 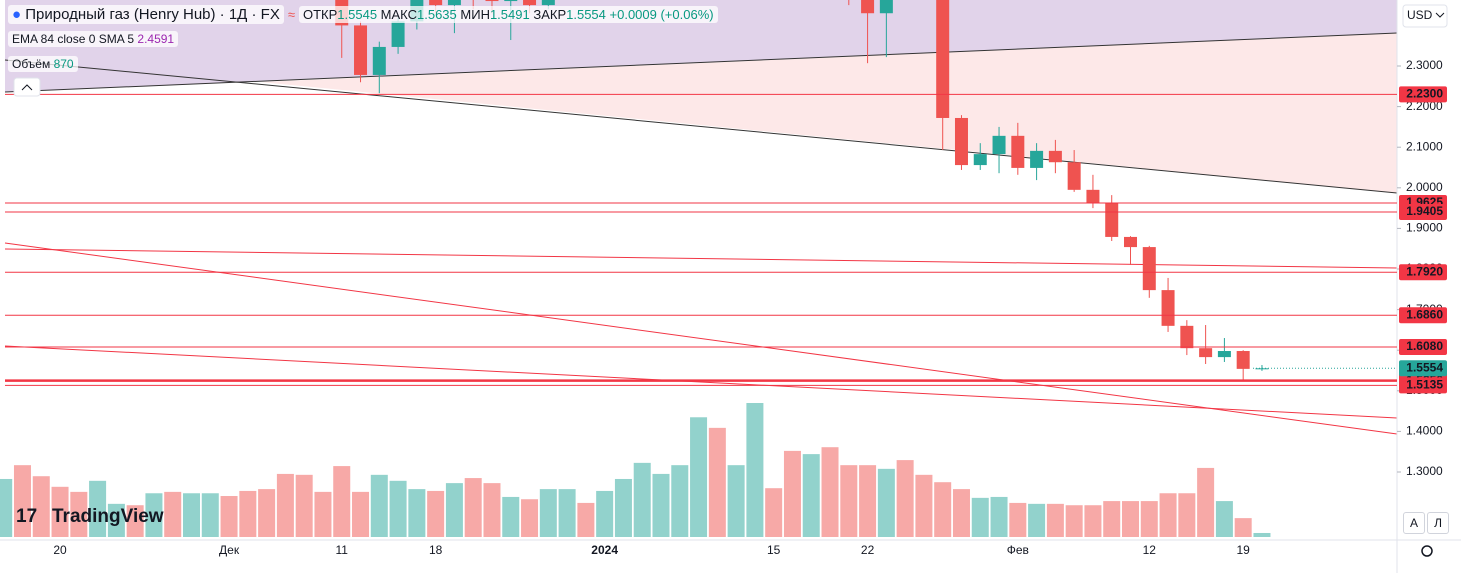 What do you see at coordinates (1018, 550) in the screenshot?
I see `x-tick-label: Фев` at bounding box center [1018, 550].